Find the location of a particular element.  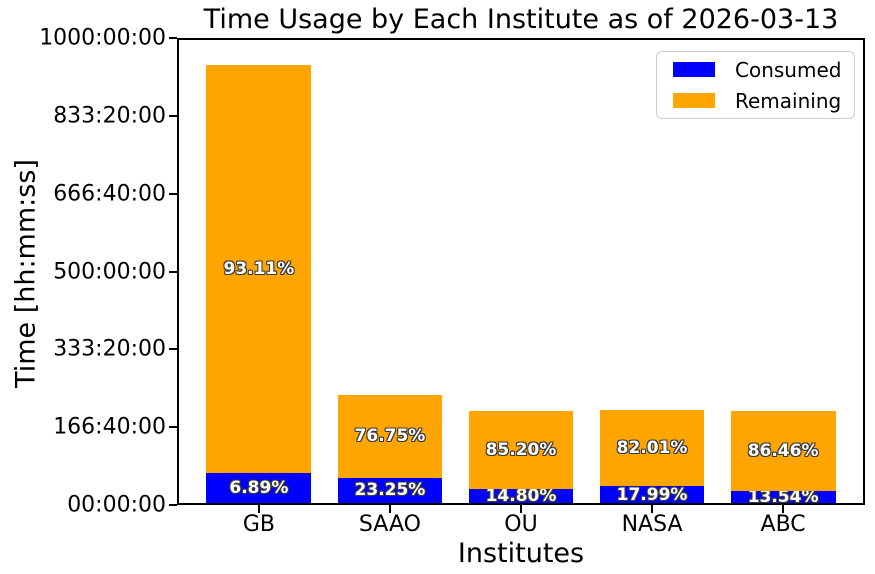

consumed-pct-label-saao: 23.25% is located at coordinates (390, 490).